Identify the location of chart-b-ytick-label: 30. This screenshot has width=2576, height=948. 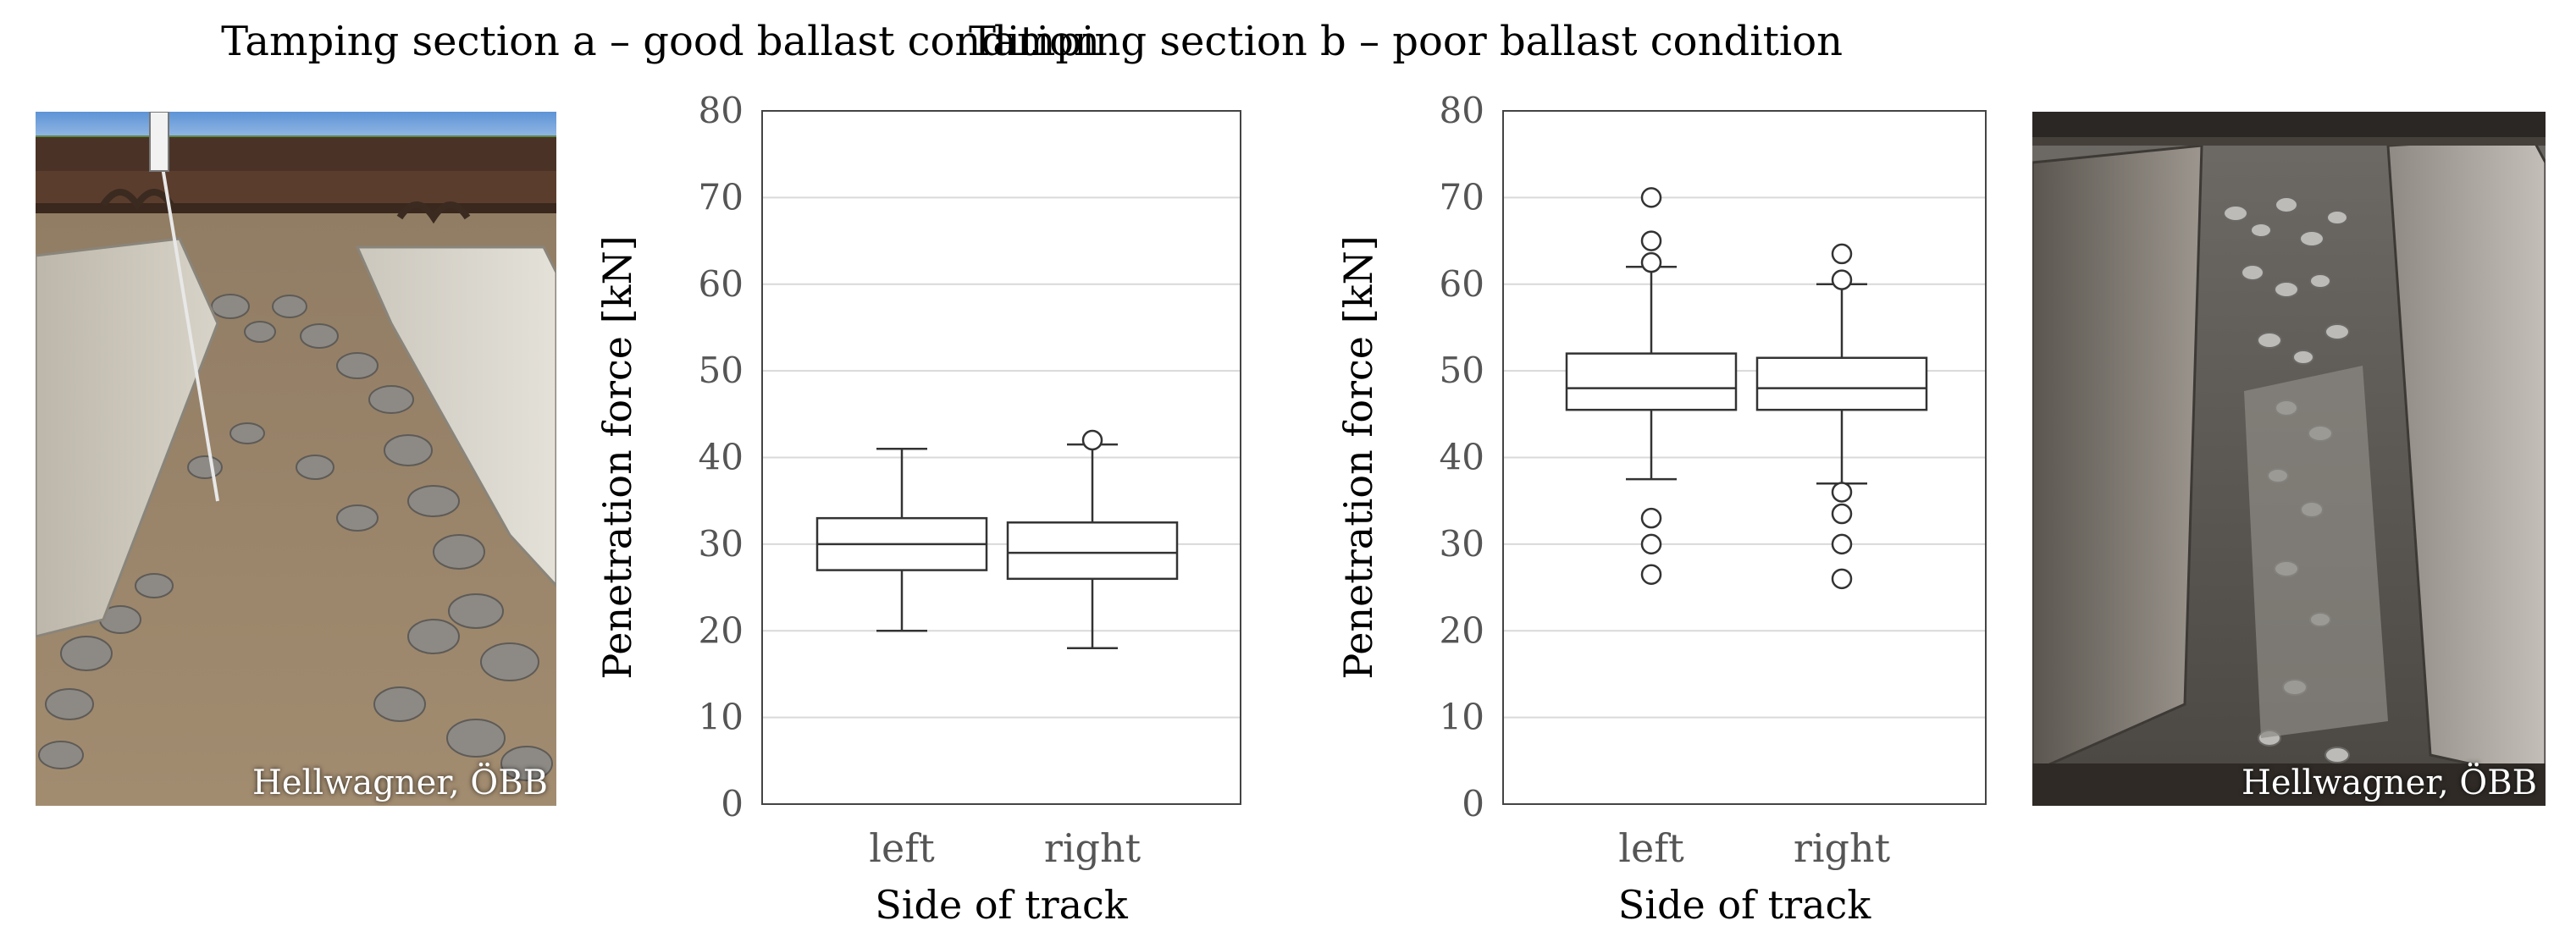
(1462, 544).